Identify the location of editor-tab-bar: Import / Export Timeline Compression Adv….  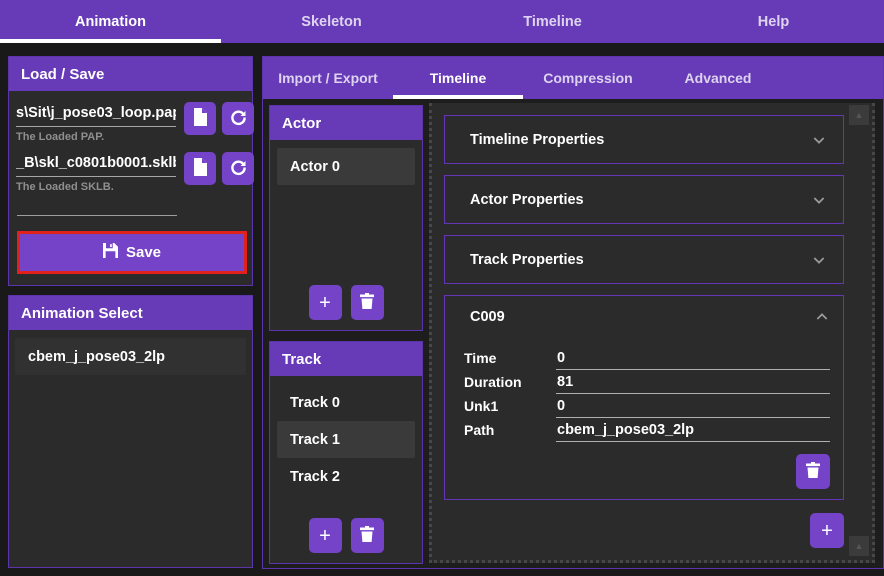
(573, 78).